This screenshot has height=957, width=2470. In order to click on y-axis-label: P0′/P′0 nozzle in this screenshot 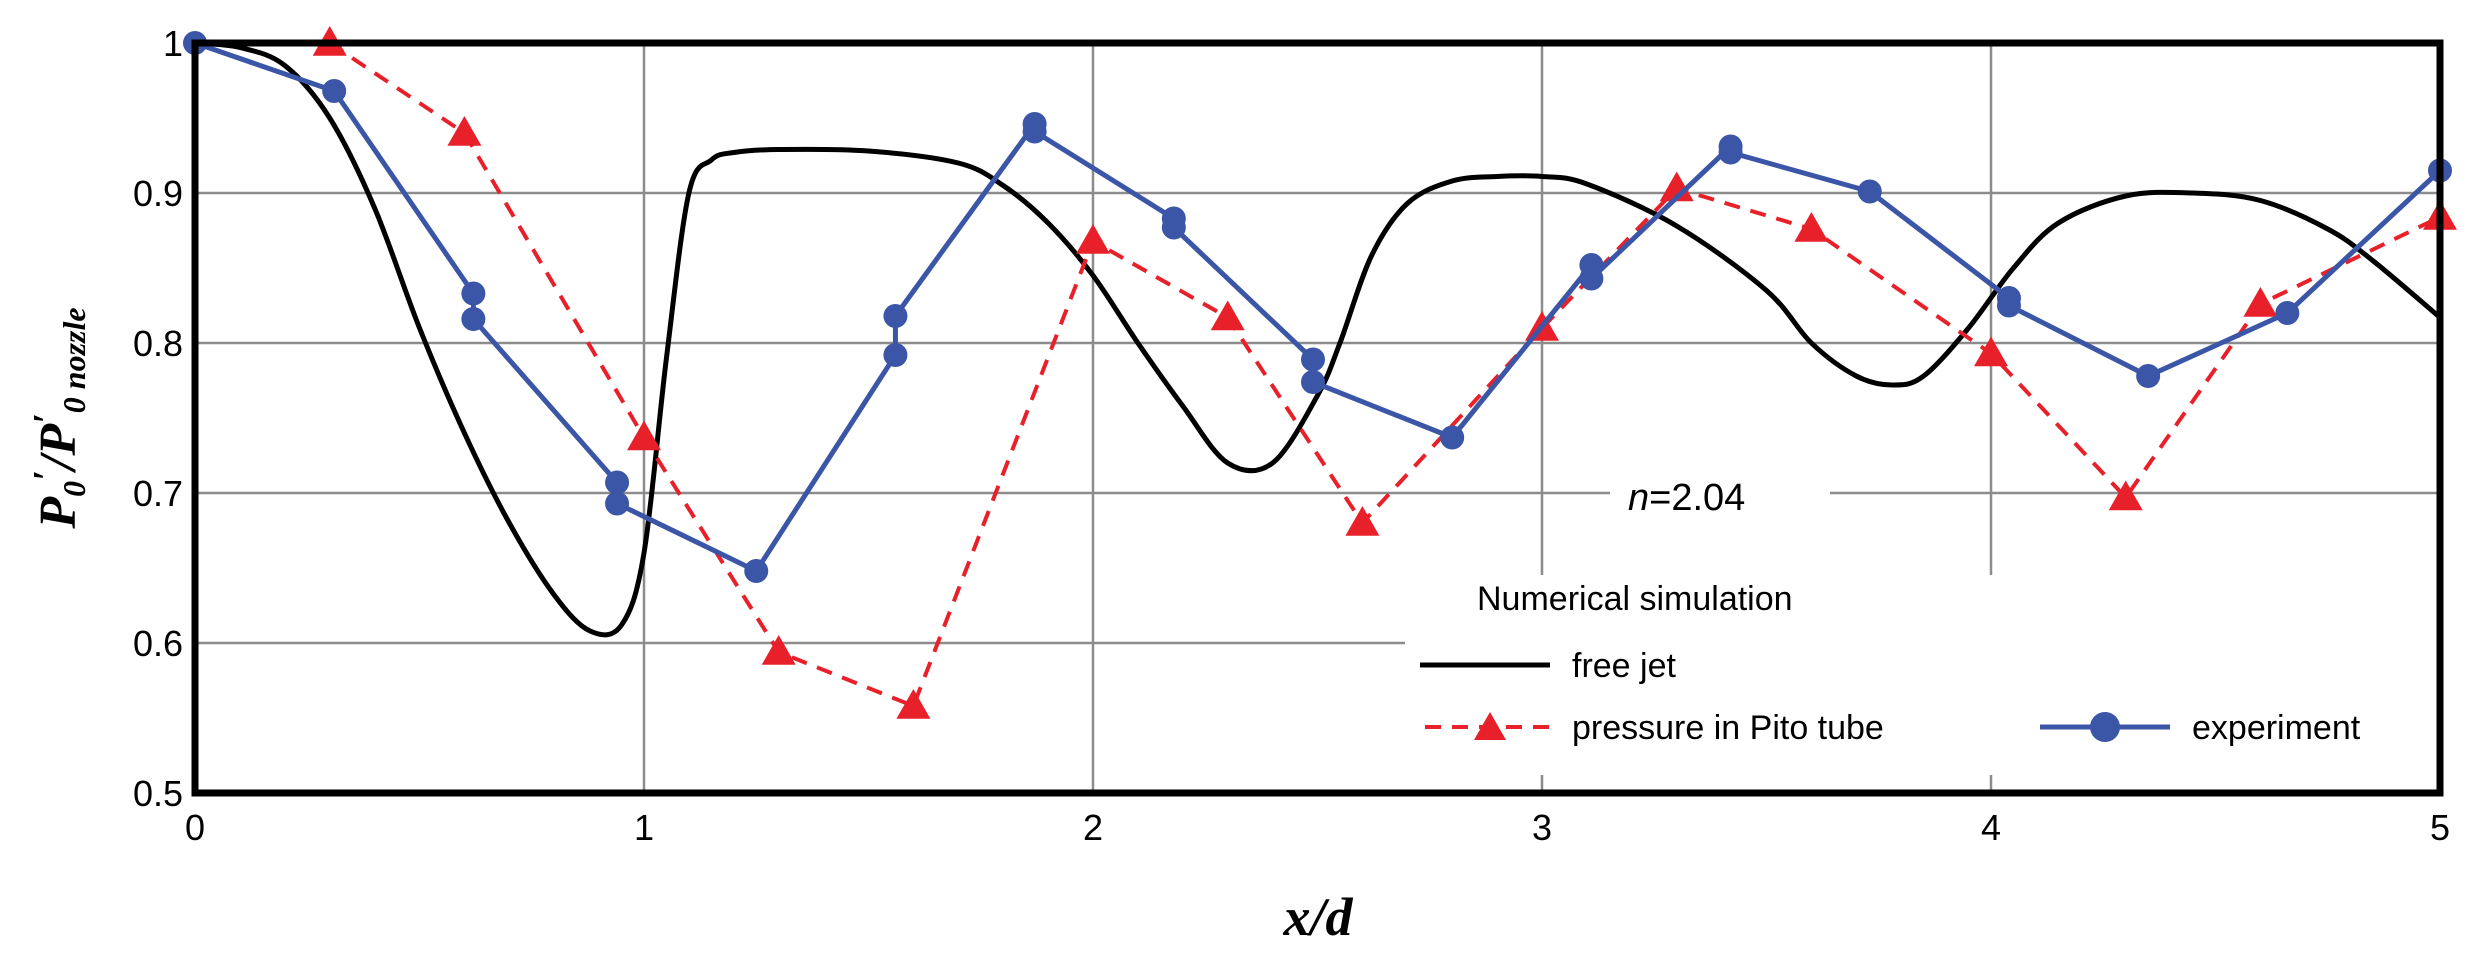, I will do `click(59, 418)`.